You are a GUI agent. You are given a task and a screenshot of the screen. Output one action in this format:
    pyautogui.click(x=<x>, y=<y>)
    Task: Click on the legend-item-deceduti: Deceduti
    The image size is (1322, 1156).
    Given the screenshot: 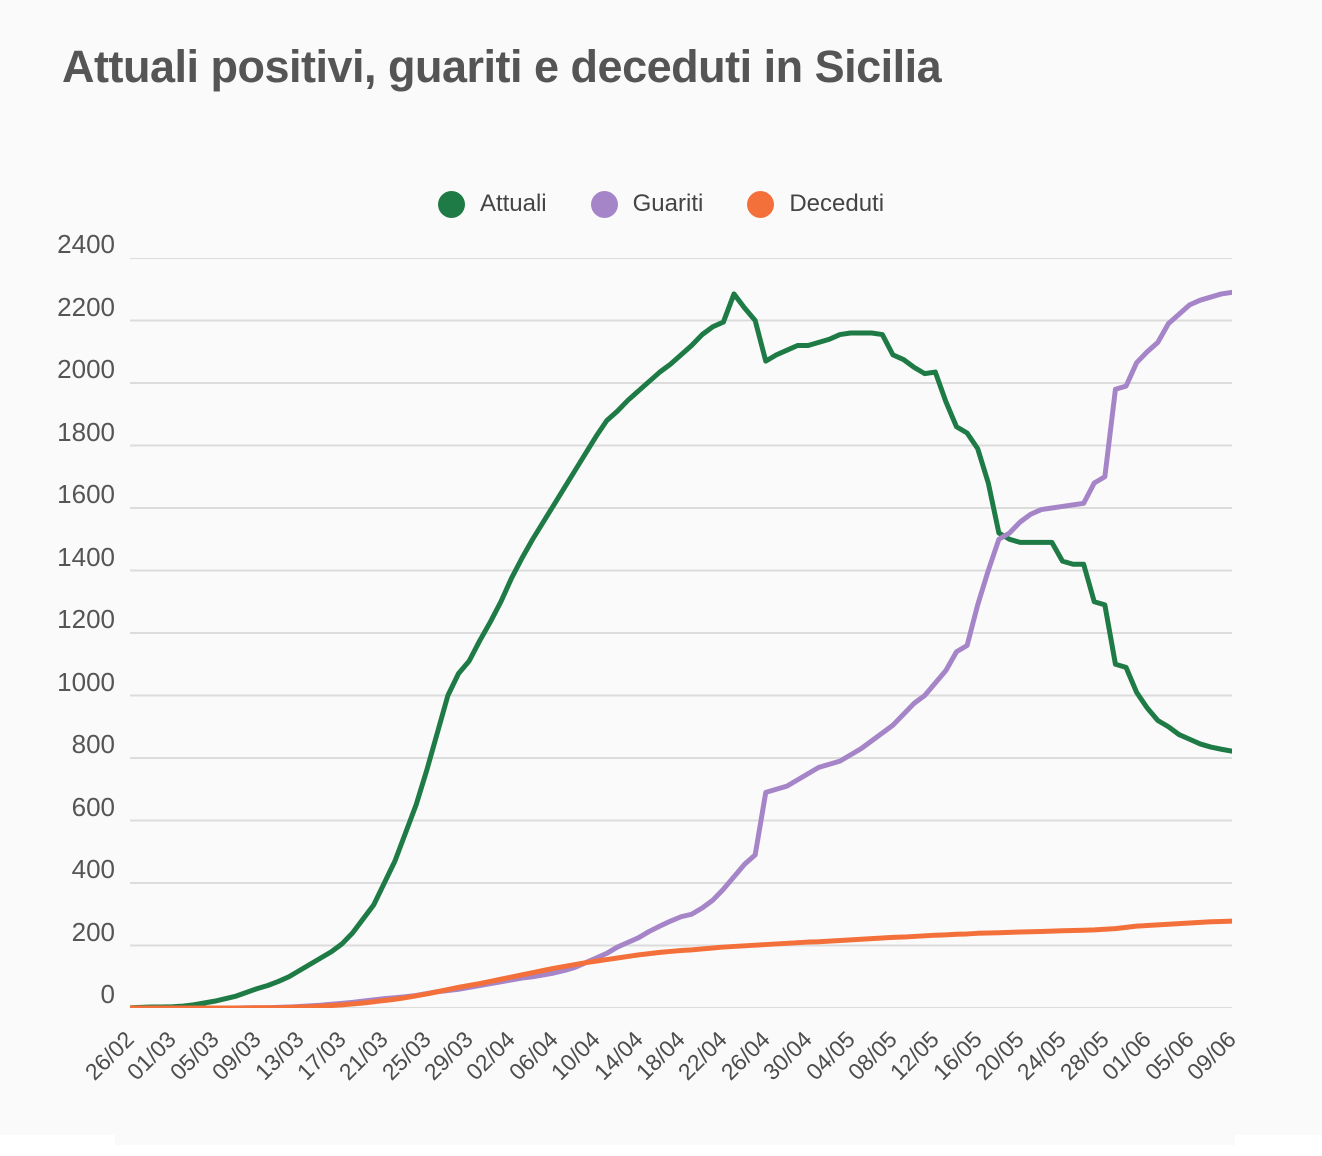 What is the action you would take?
    pyautogui.click(x=815, y=204)
    